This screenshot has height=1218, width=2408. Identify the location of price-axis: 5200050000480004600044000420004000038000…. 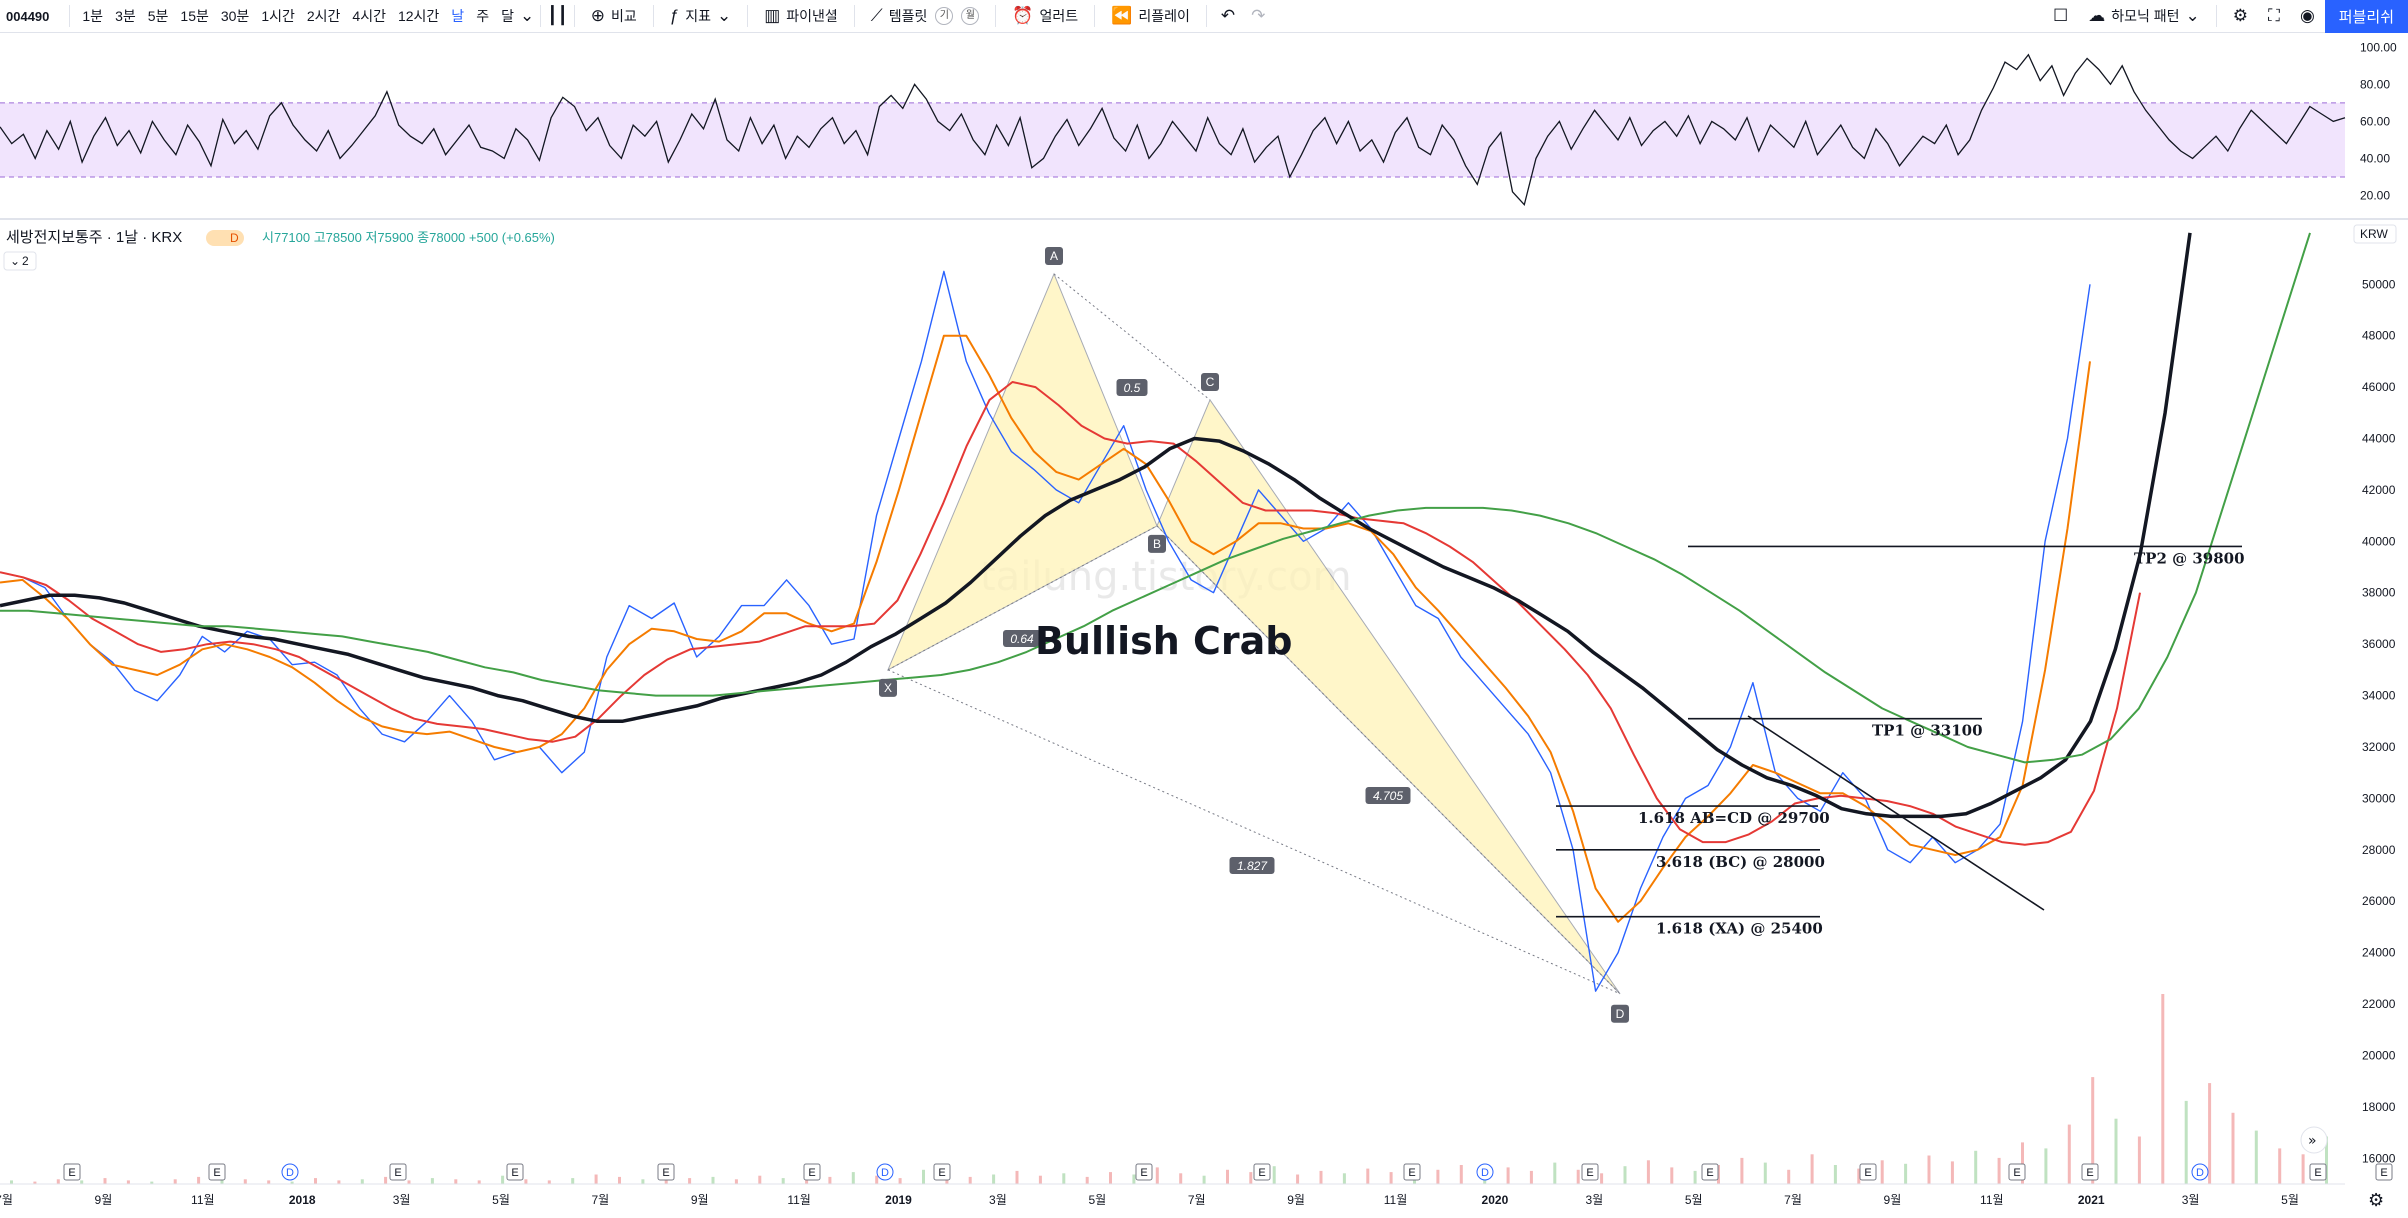
(2379, 695).